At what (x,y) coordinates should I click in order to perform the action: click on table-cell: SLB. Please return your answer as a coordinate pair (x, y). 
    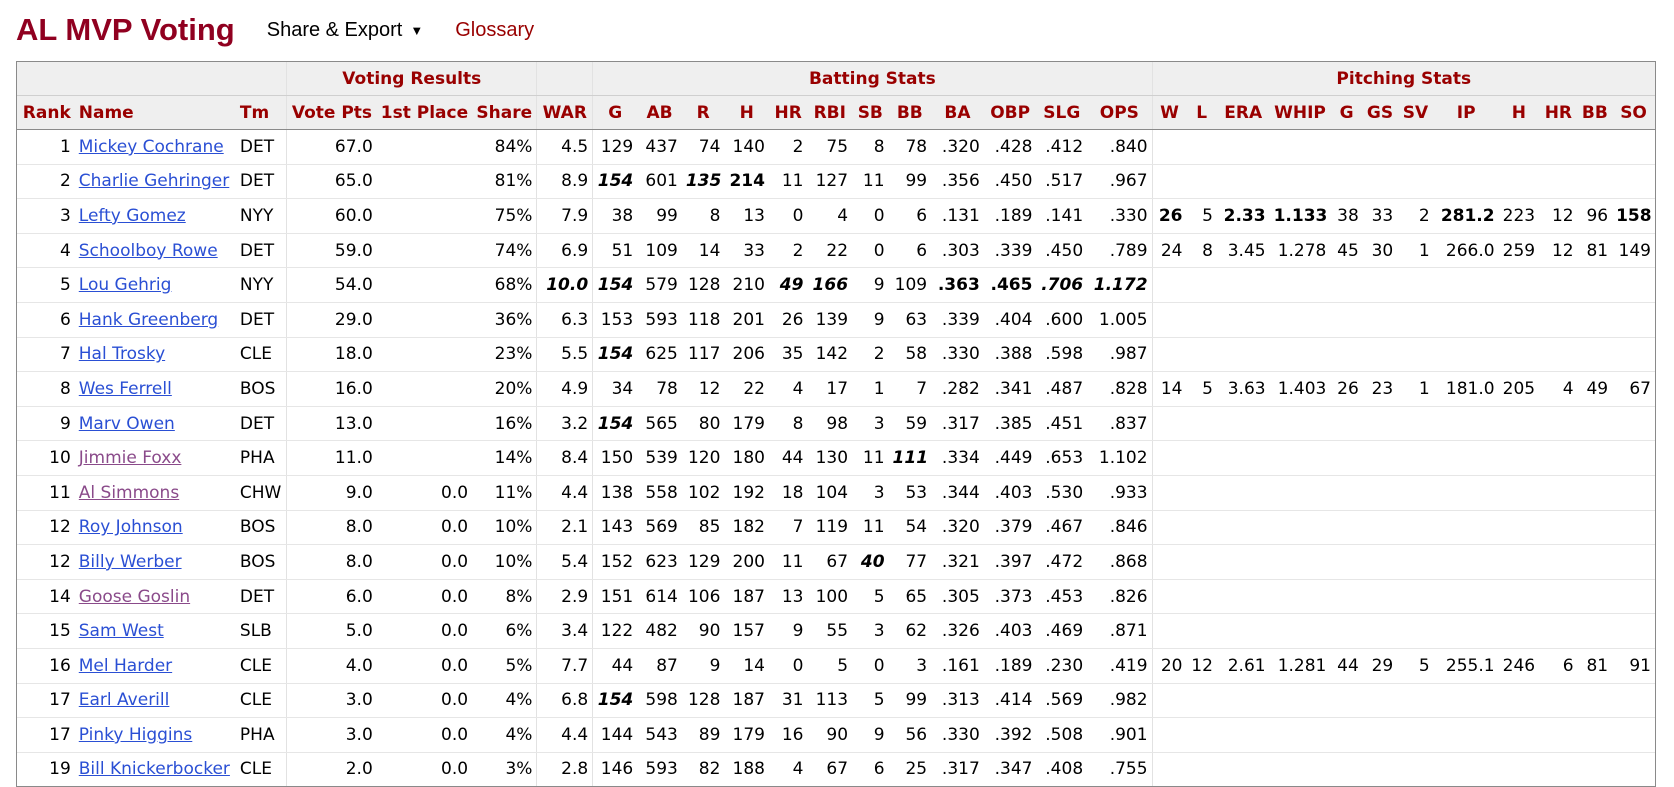
    Looking at the image, I should click on (261, 631).